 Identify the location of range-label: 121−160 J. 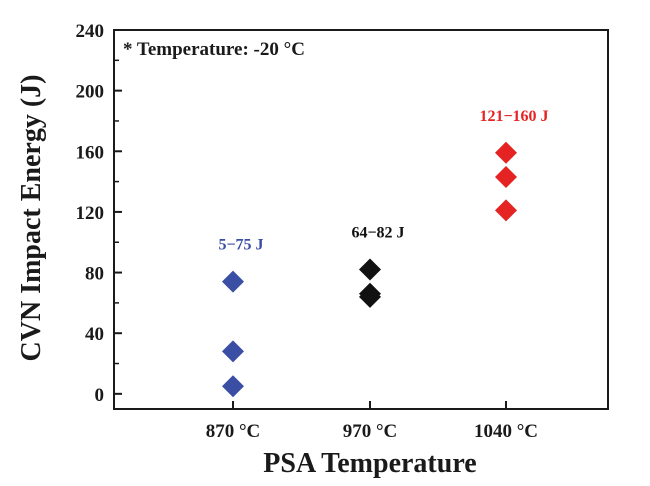
(513, 116).